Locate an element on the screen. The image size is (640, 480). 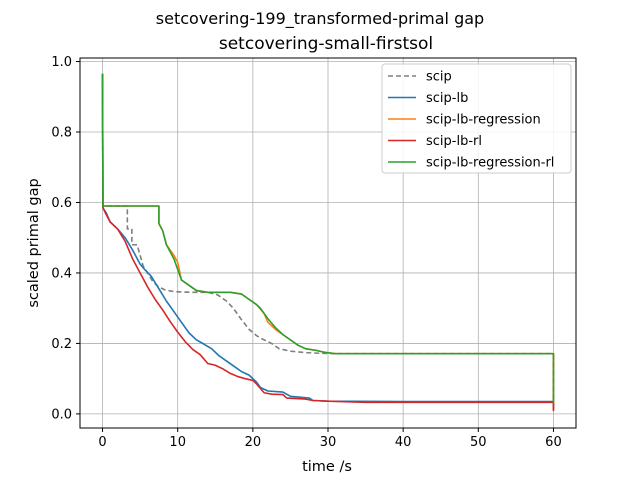
x-axis-label: time /s is located at coordinates (327, 467).